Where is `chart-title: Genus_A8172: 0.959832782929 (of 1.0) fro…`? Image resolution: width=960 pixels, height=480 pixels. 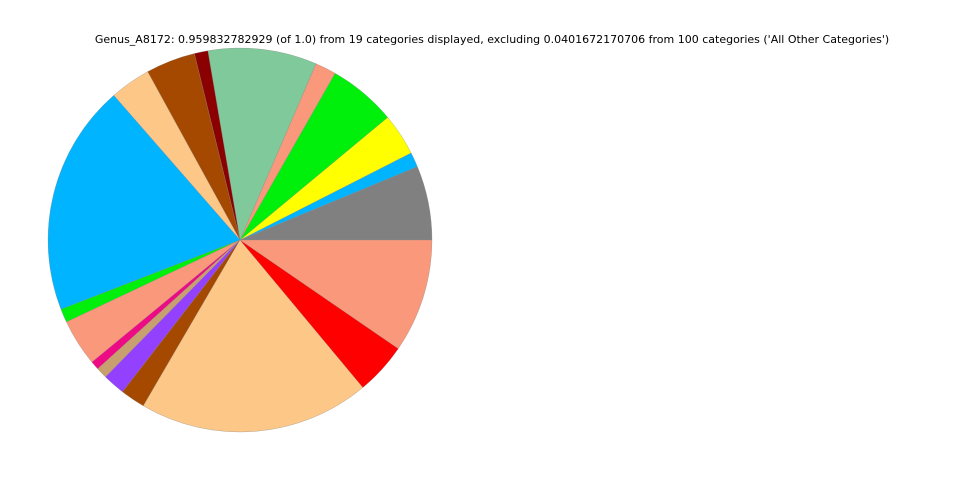 chart-title: Genus_A8172: 0.959832782929 (of 1.0) fro… is located at coordinates (492, 39).